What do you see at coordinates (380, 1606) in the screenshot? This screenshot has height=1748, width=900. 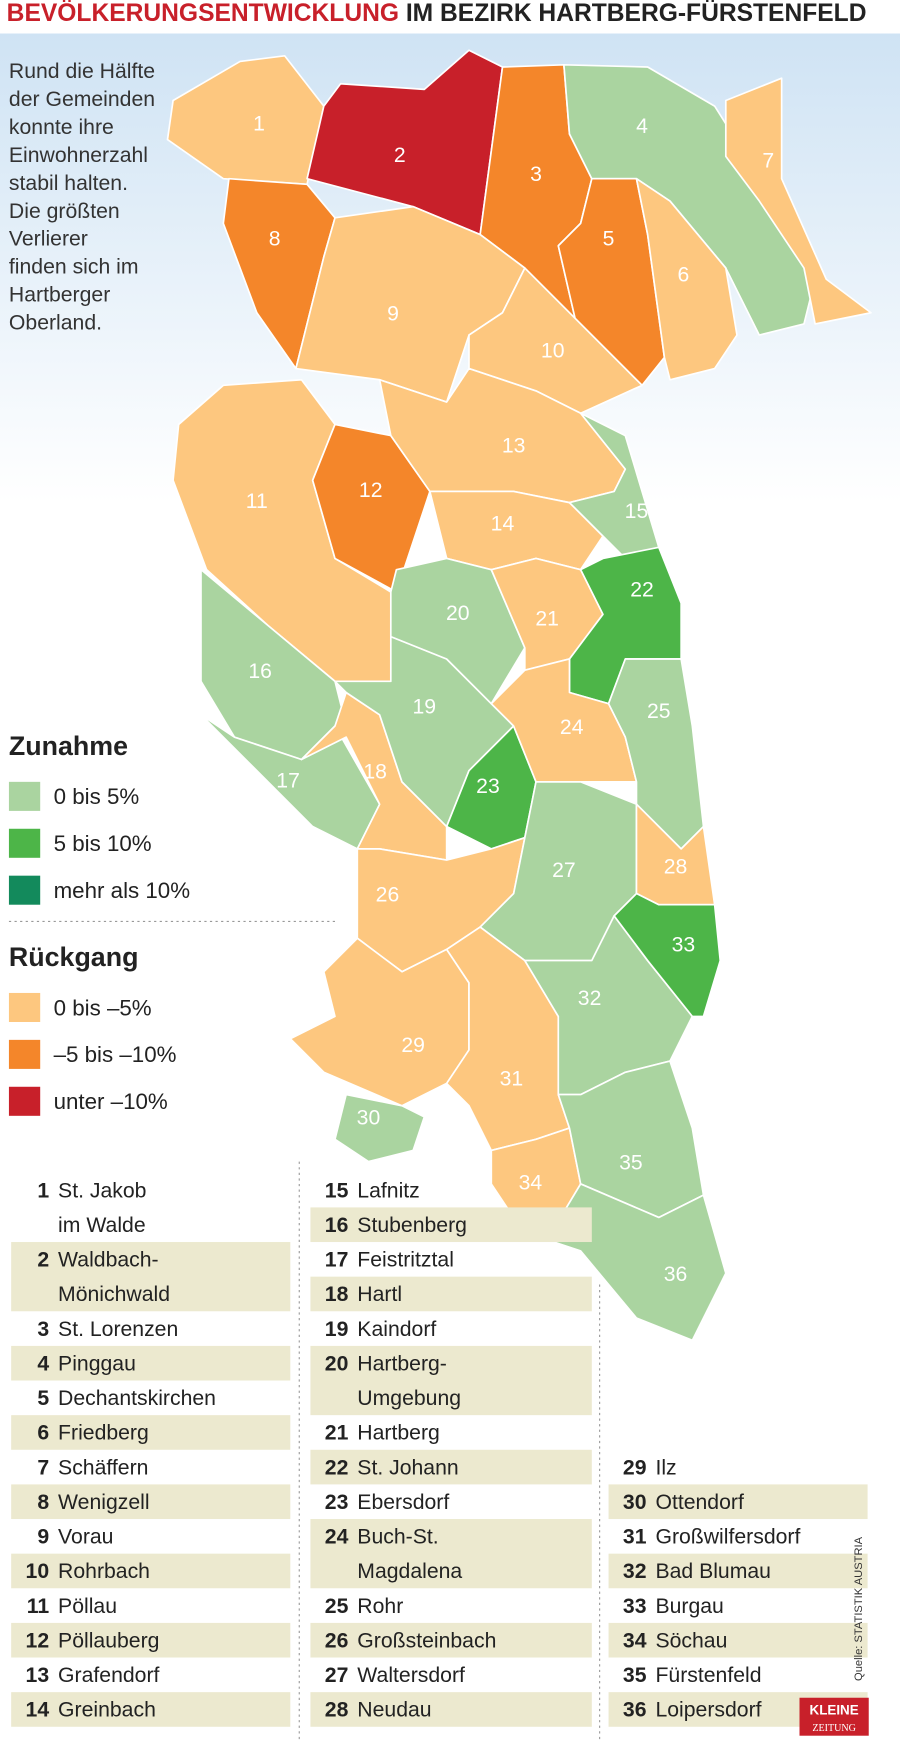 I see `list-name: Rohr` at bounding box center [380, 1606].